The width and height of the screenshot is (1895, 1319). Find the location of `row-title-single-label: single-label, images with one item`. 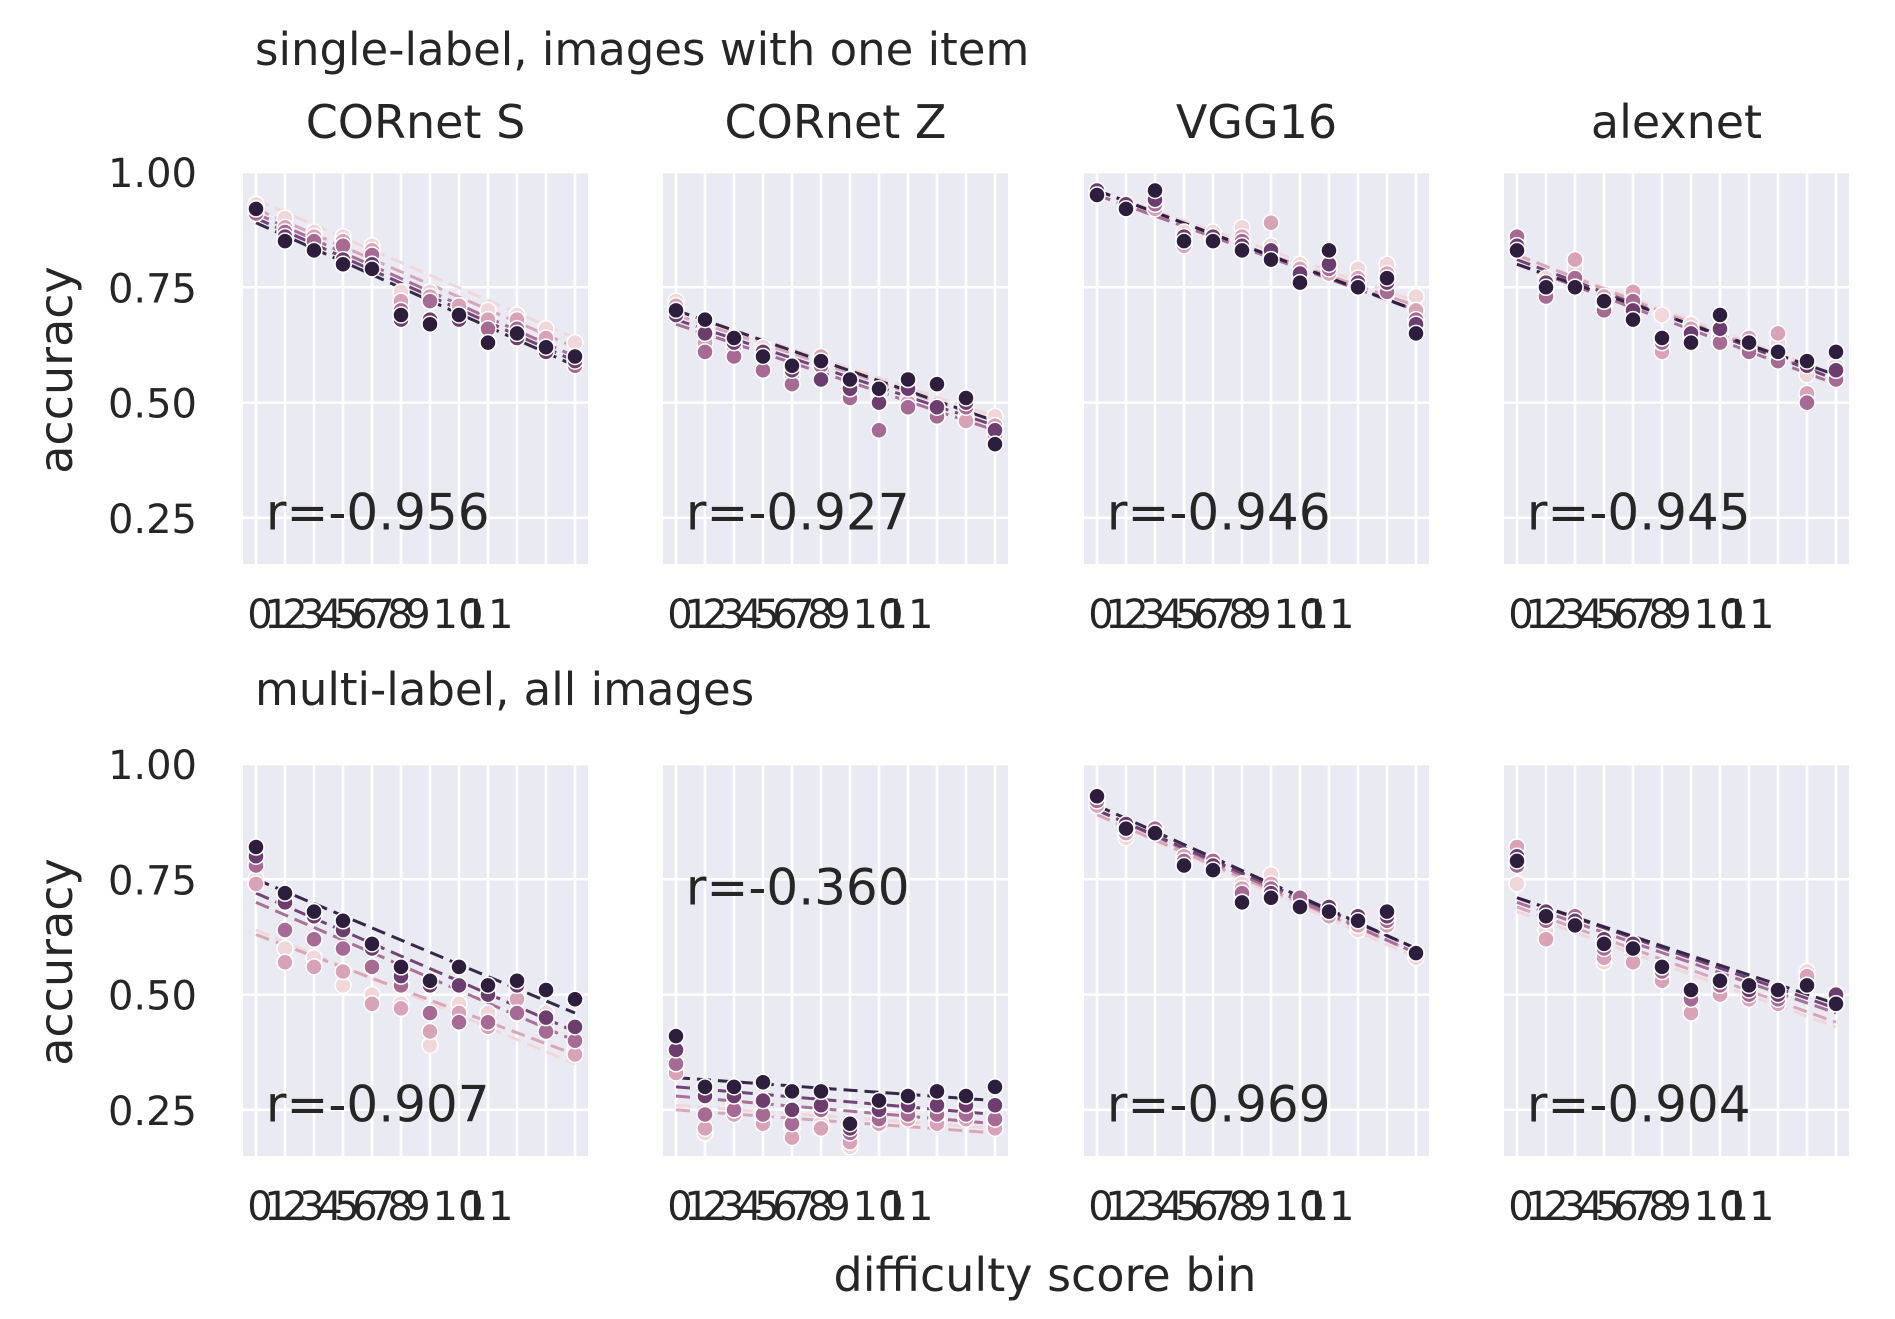

row-title-single-label: single-label, images with one item is located at coordinates (642, 49).